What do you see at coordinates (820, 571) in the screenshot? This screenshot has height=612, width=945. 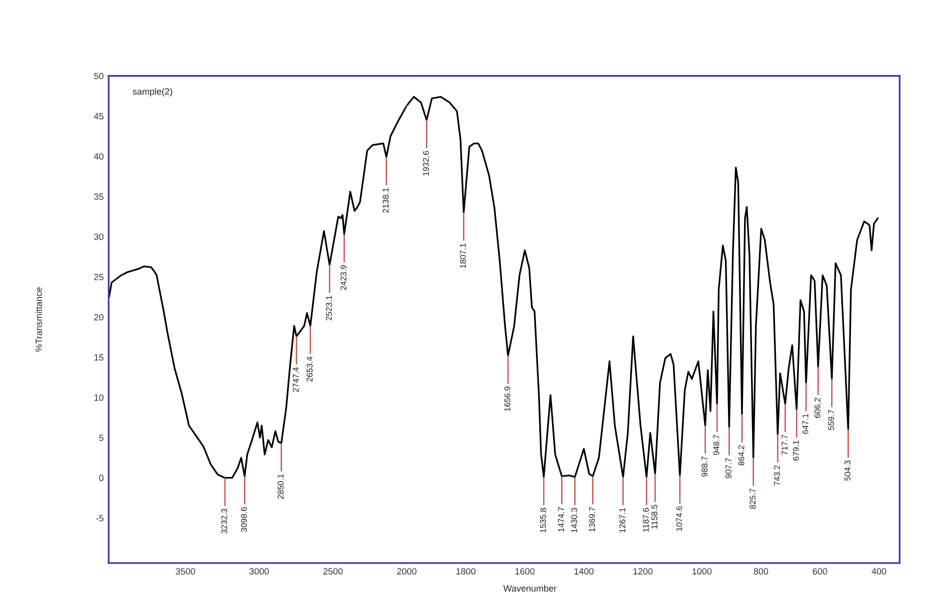 I see `x-tick-label: 600` at bounding box center [820, 571].